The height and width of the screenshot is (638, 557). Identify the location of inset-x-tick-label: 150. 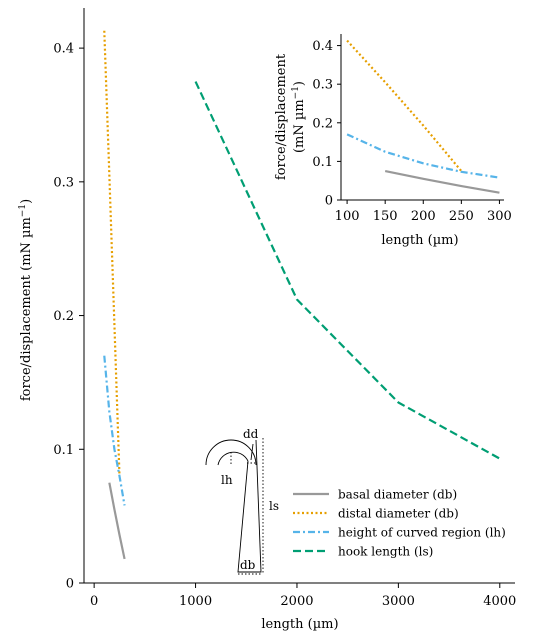
(385, 216).